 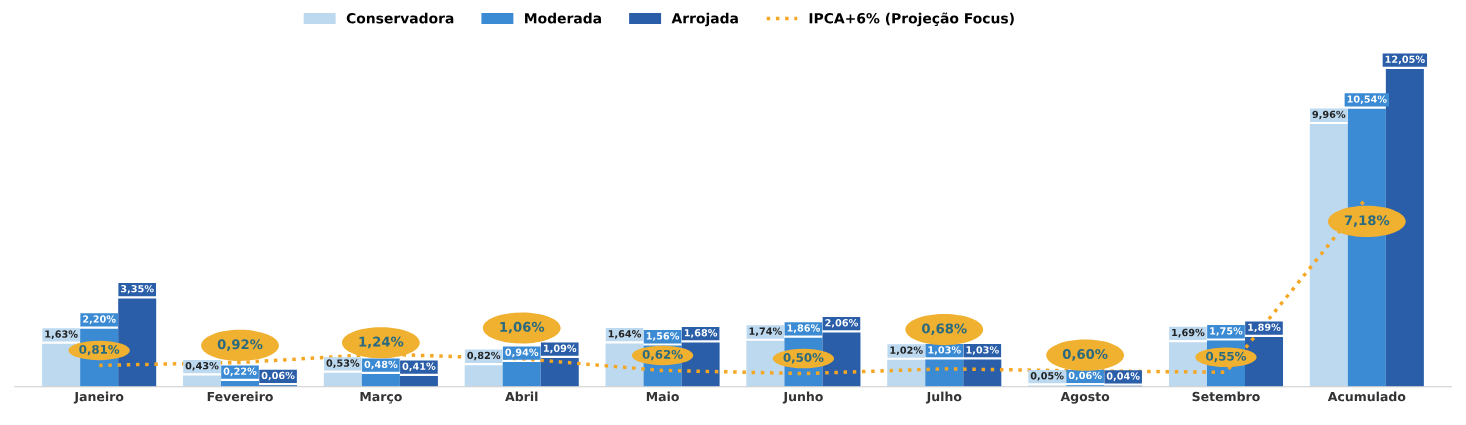 What do you see at coordinates (381, 398) in the screenshot?
I see `x-tick-label: Março` at bounding box center [381, 398].